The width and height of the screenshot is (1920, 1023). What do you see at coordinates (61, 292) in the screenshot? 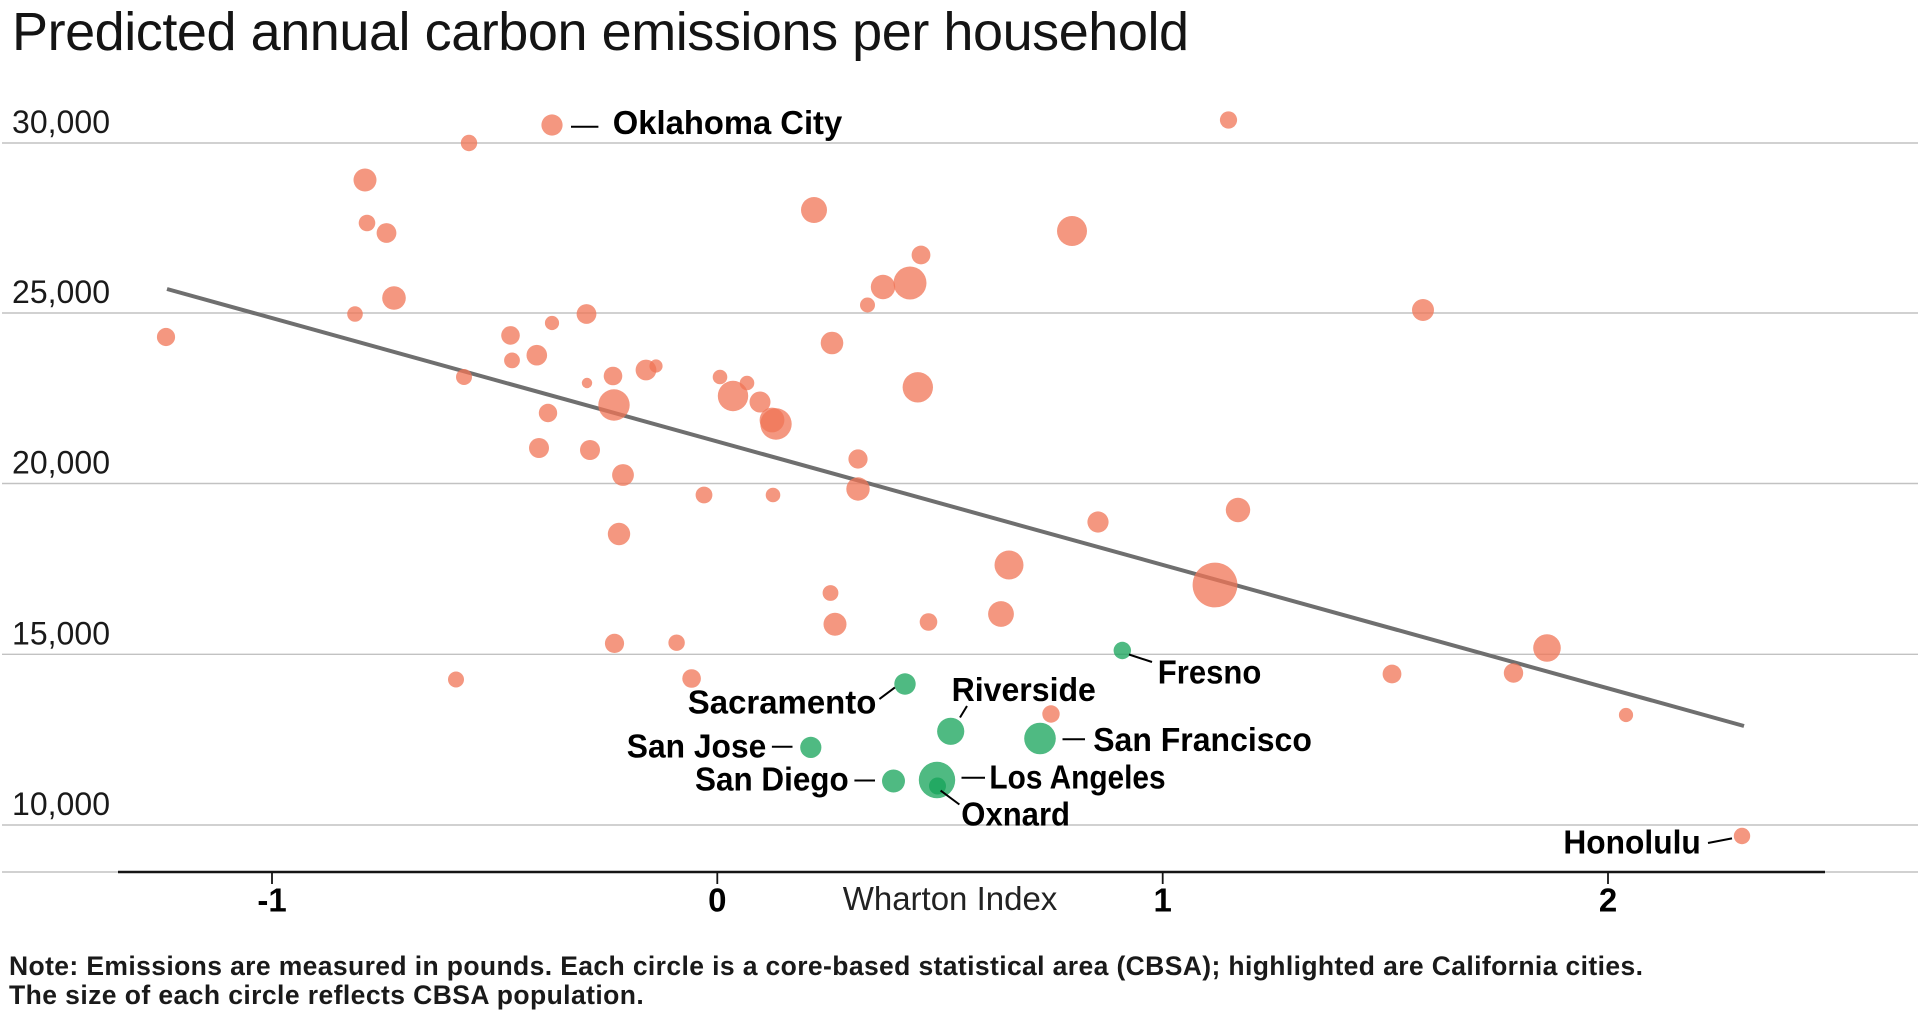
I see `svg-text: 25,000` at bounding box center [61, 292].